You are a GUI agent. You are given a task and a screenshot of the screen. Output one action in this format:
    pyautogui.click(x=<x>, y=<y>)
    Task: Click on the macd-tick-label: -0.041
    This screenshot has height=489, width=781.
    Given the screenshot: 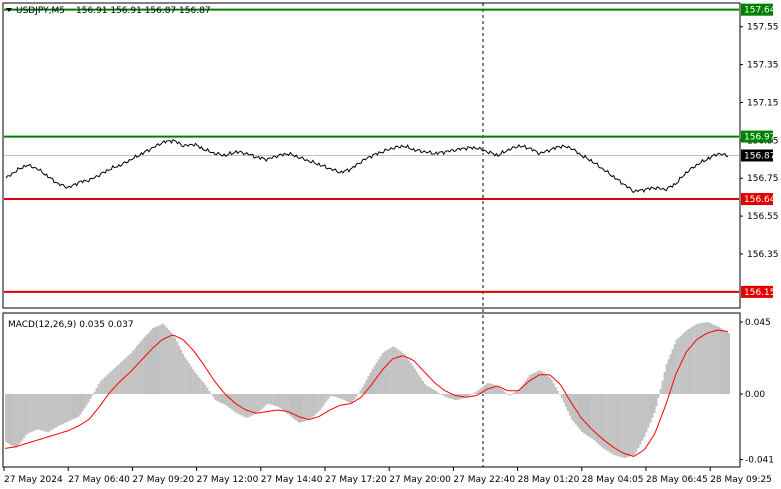 What is the action you would take?
    pyautogui.click(x=759, y=461)
    